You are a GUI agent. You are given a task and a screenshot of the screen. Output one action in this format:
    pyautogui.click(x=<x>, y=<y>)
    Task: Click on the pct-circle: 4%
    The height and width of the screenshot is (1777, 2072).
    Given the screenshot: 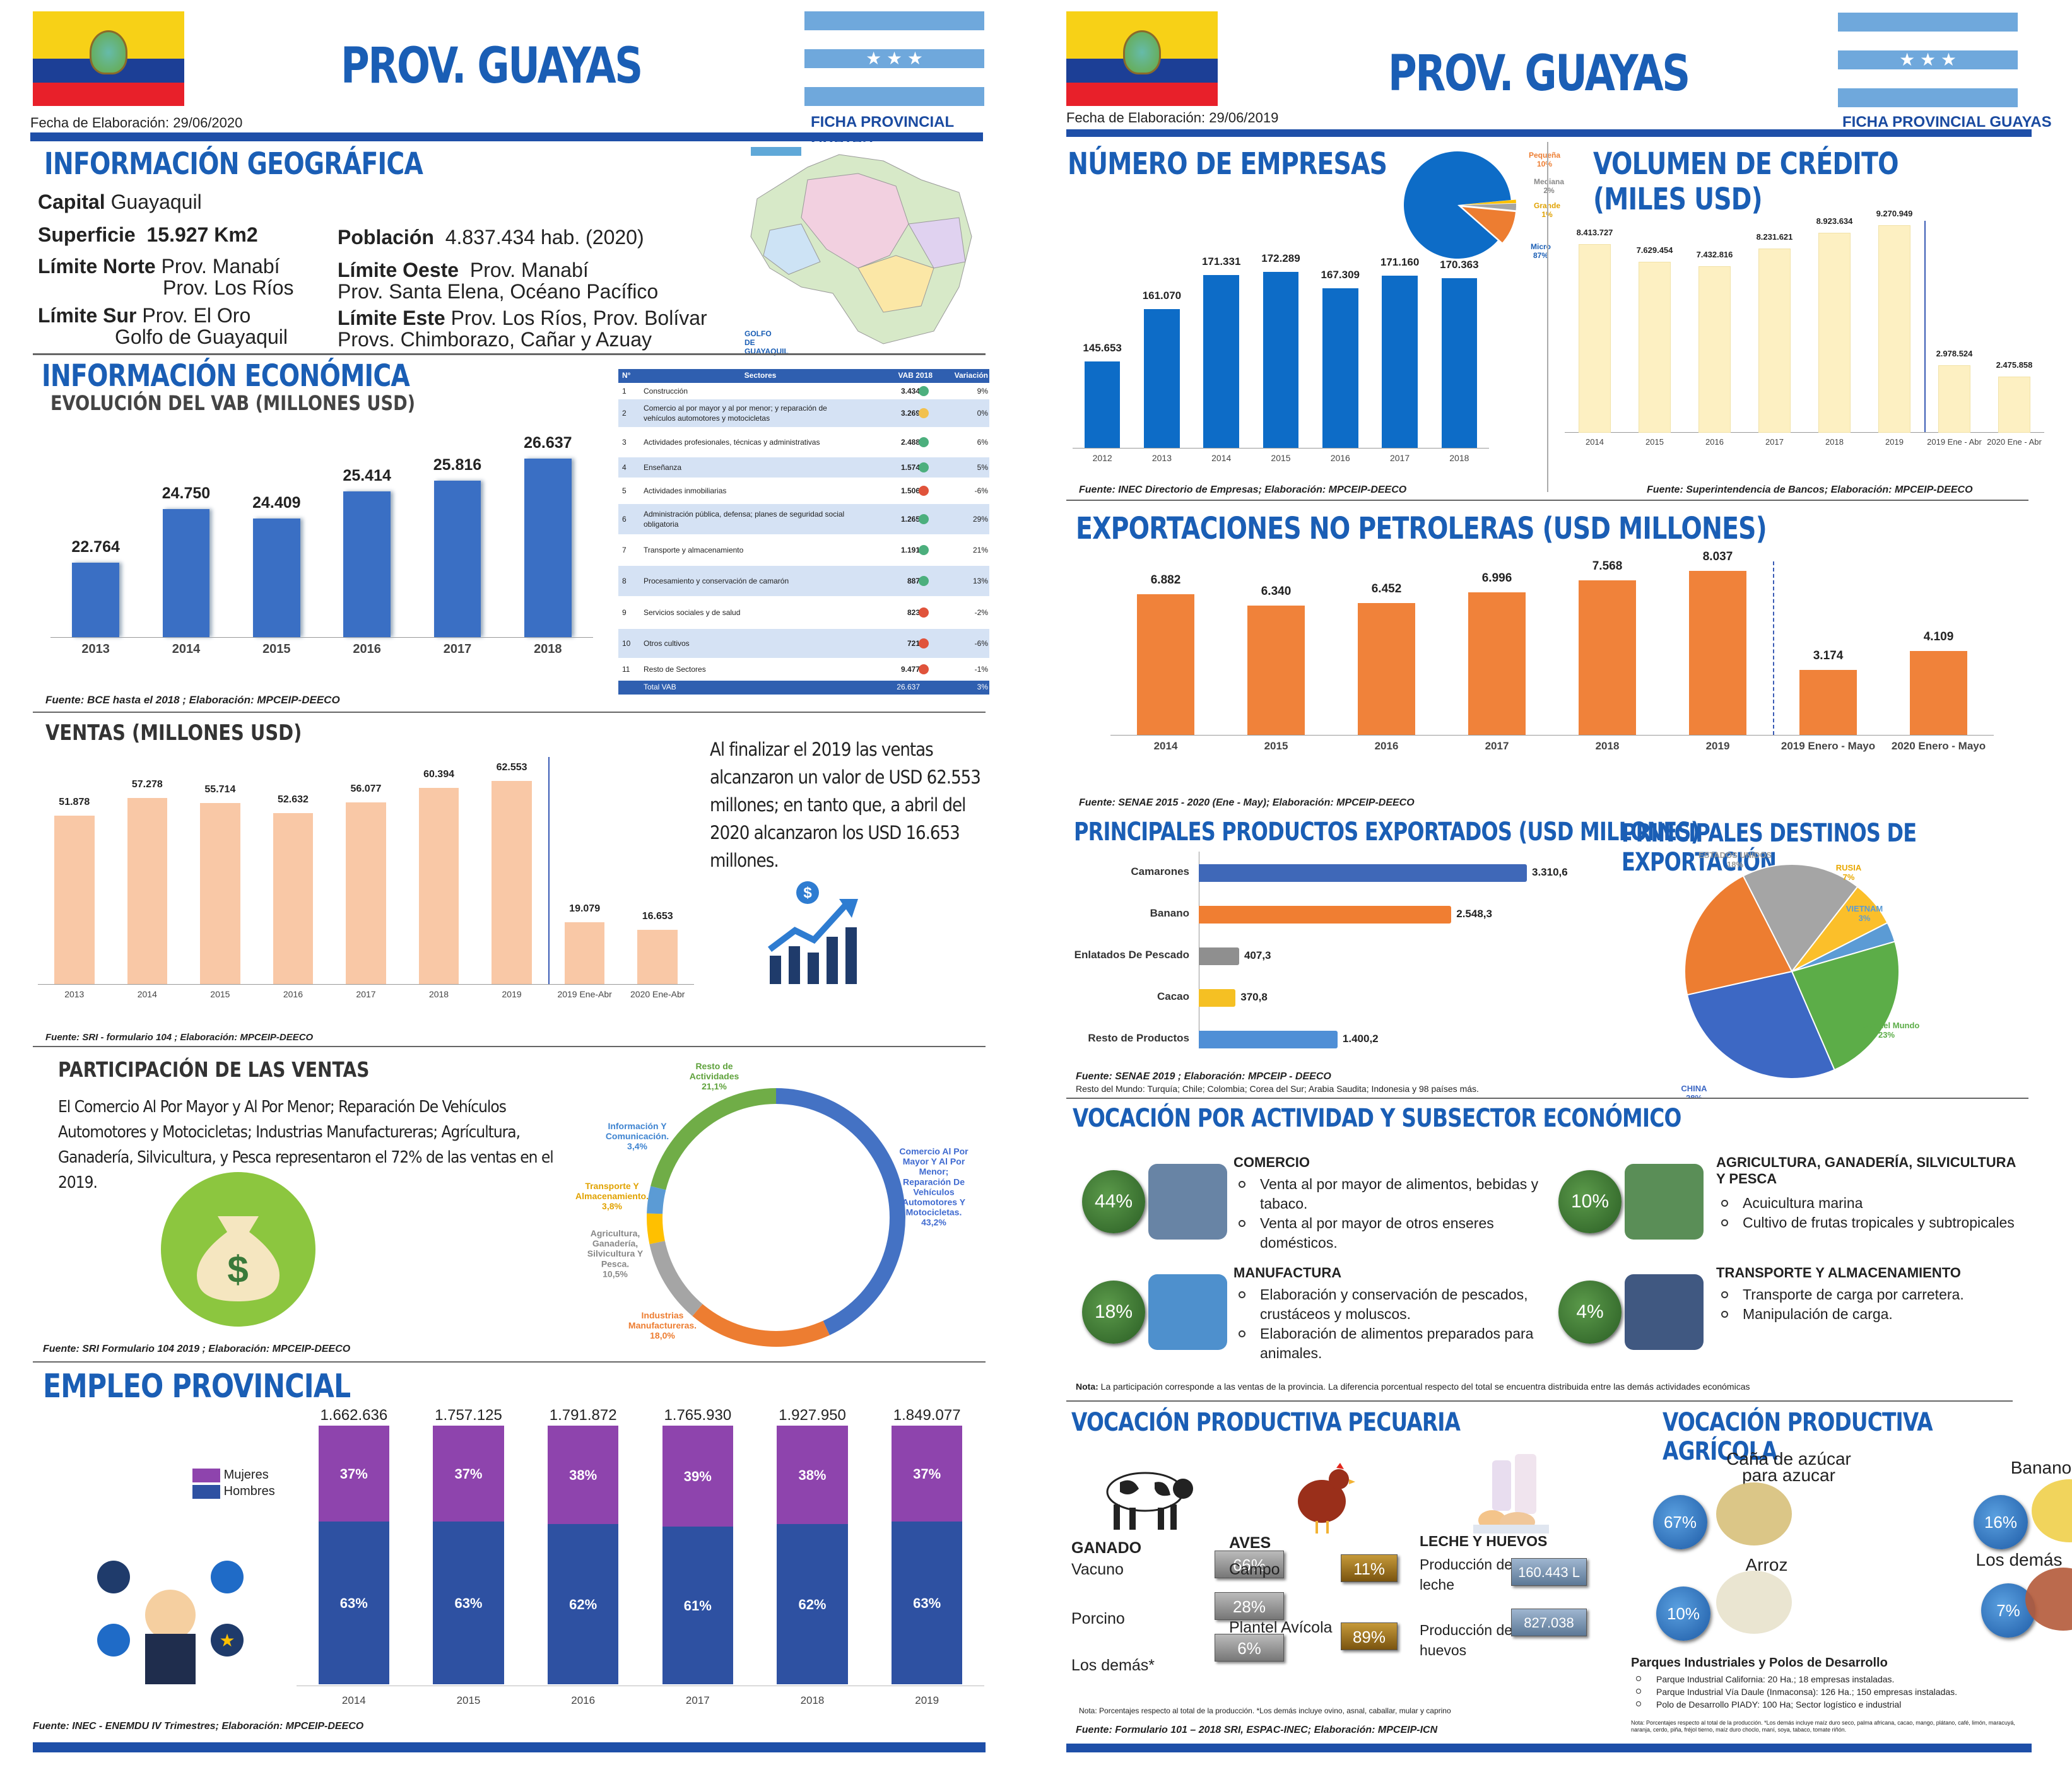 What is the action you would take?
    pyautogui.click(x=1590, y=1312)
    